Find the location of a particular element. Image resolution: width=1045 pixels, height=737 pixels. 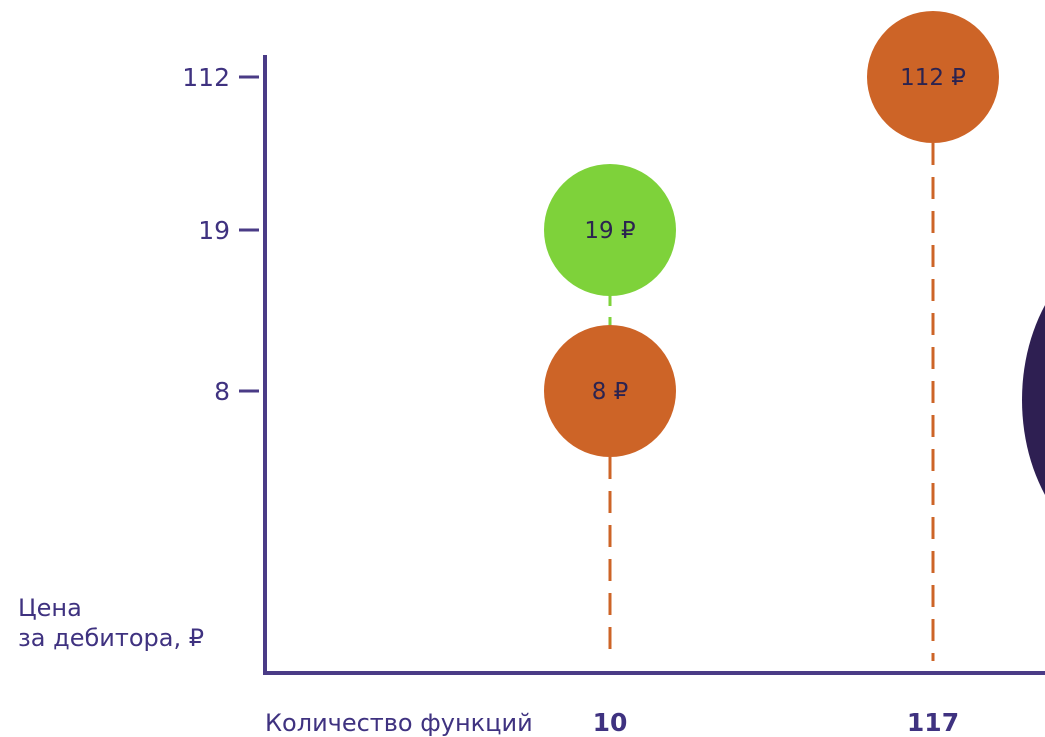

x-tick-117: 117 is located at coordinates (933, 722).